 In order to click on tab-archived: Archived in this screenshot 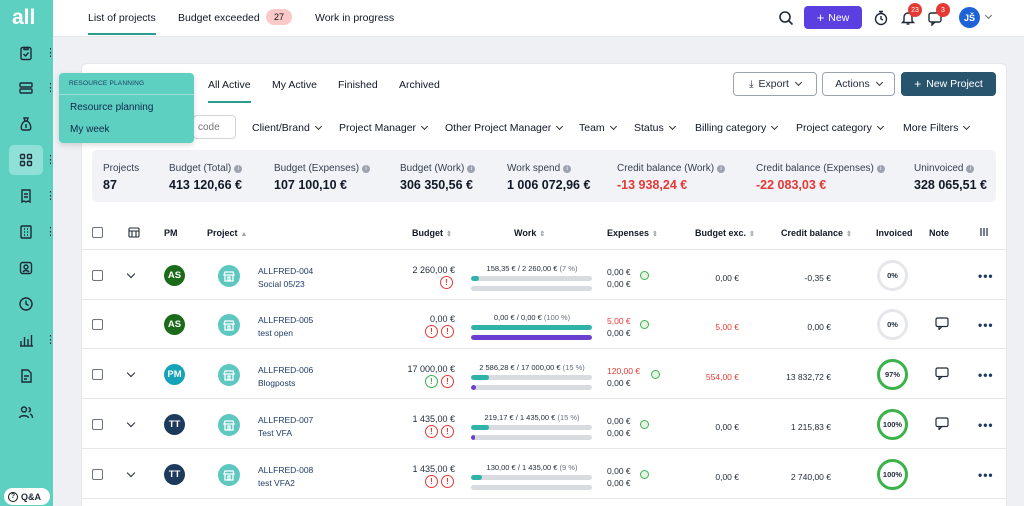, I will do `click(419, 85)`.